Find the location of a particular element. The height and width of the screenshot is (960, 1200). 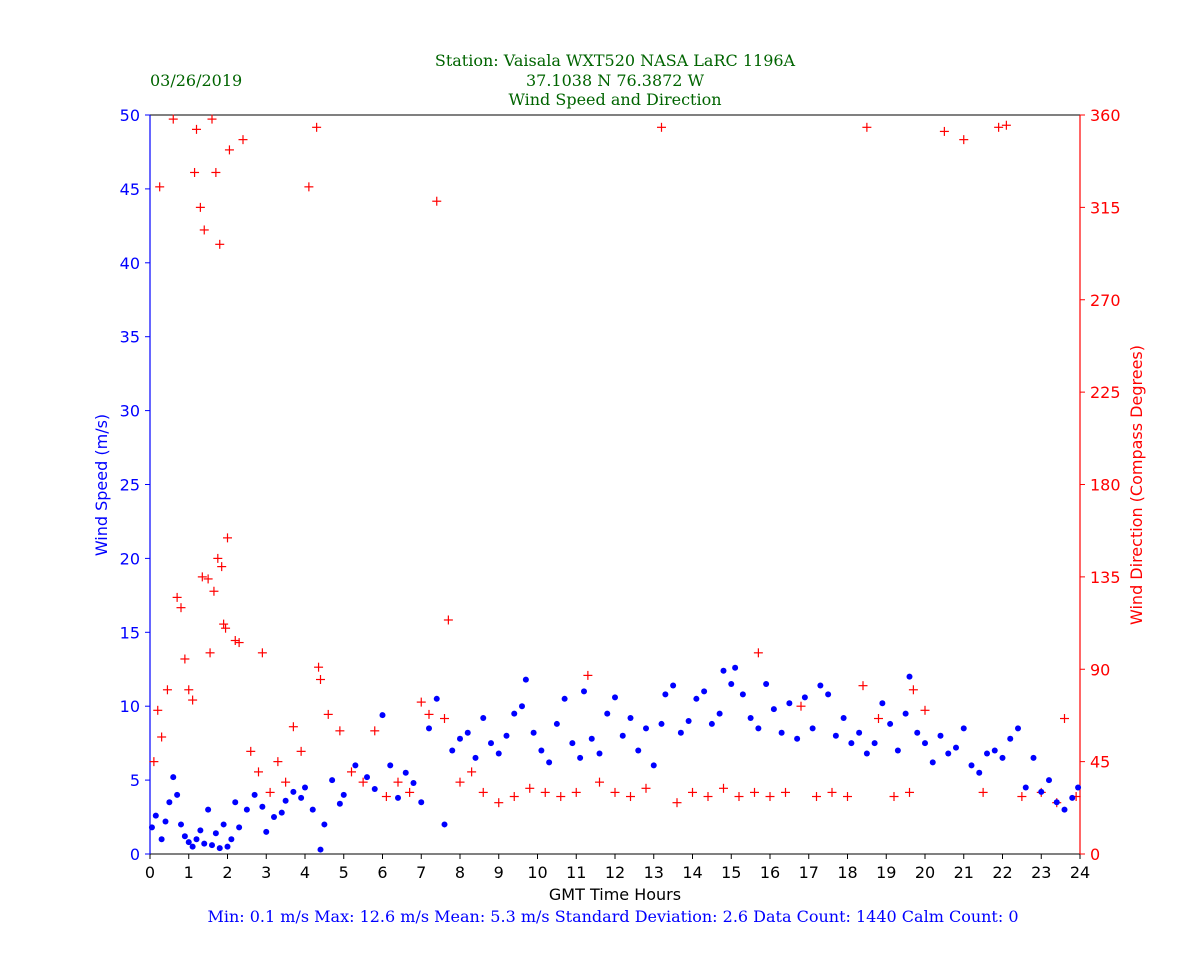

left-tick-label: 40 is located at coordinates (130, 263).